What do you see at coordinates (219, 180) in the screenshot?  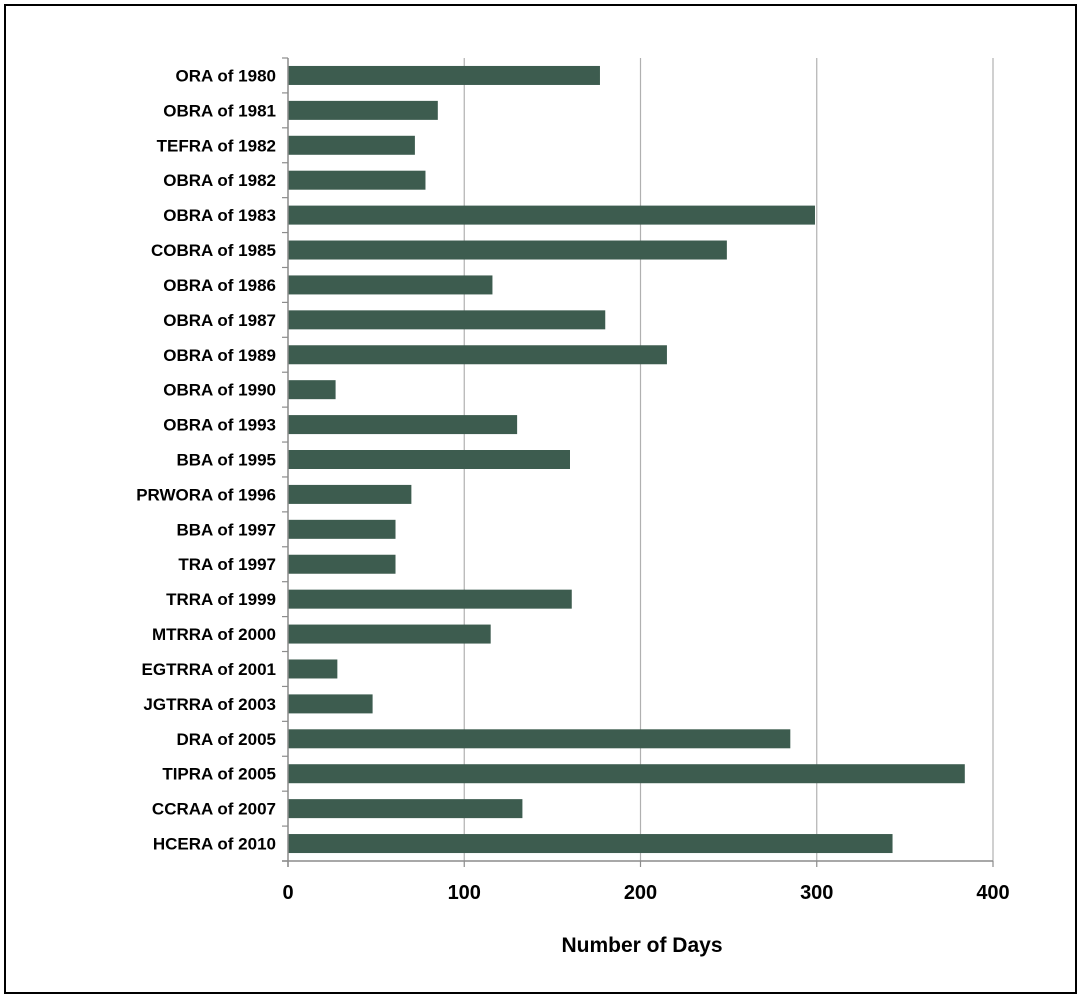 I see `category-label: OBRA of 1982` at bounding box center [219, 180].